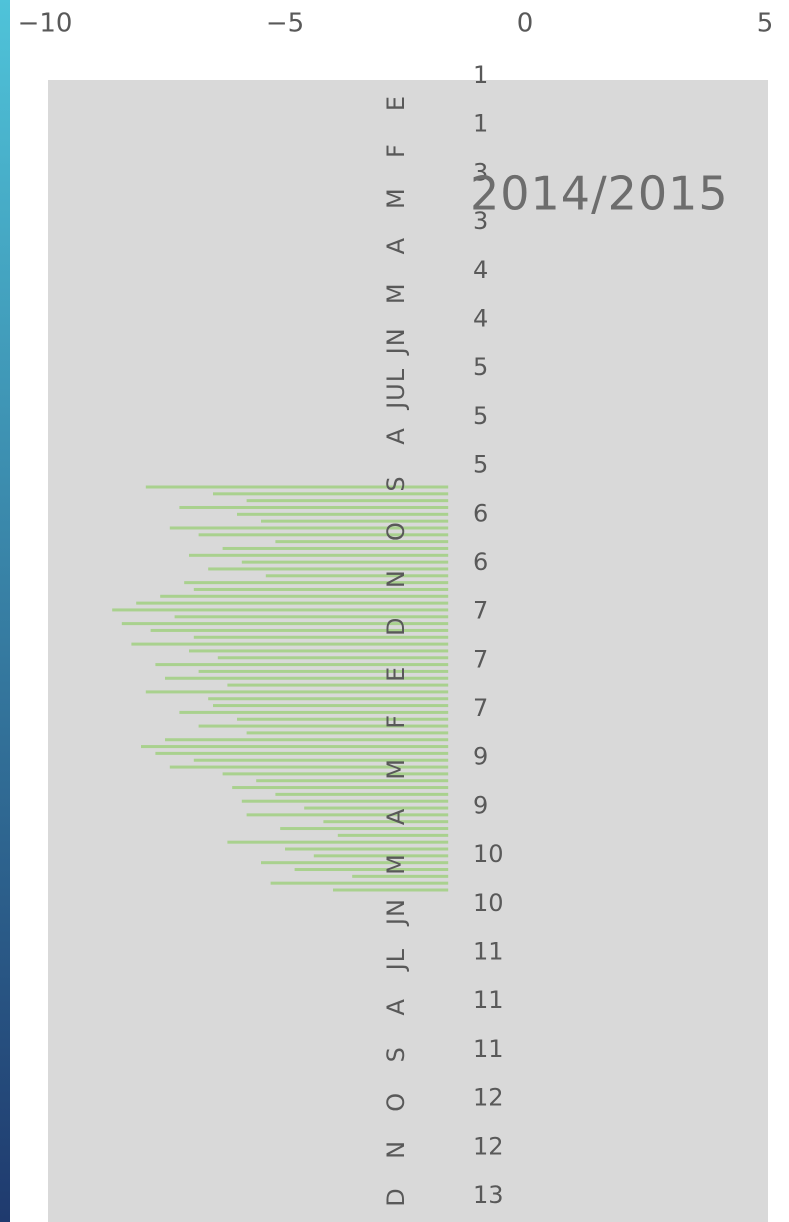 Image resolution: width=789 pixels, height=1222 pixels. I want to click on x-tick-label: −5, so click(285, 24).